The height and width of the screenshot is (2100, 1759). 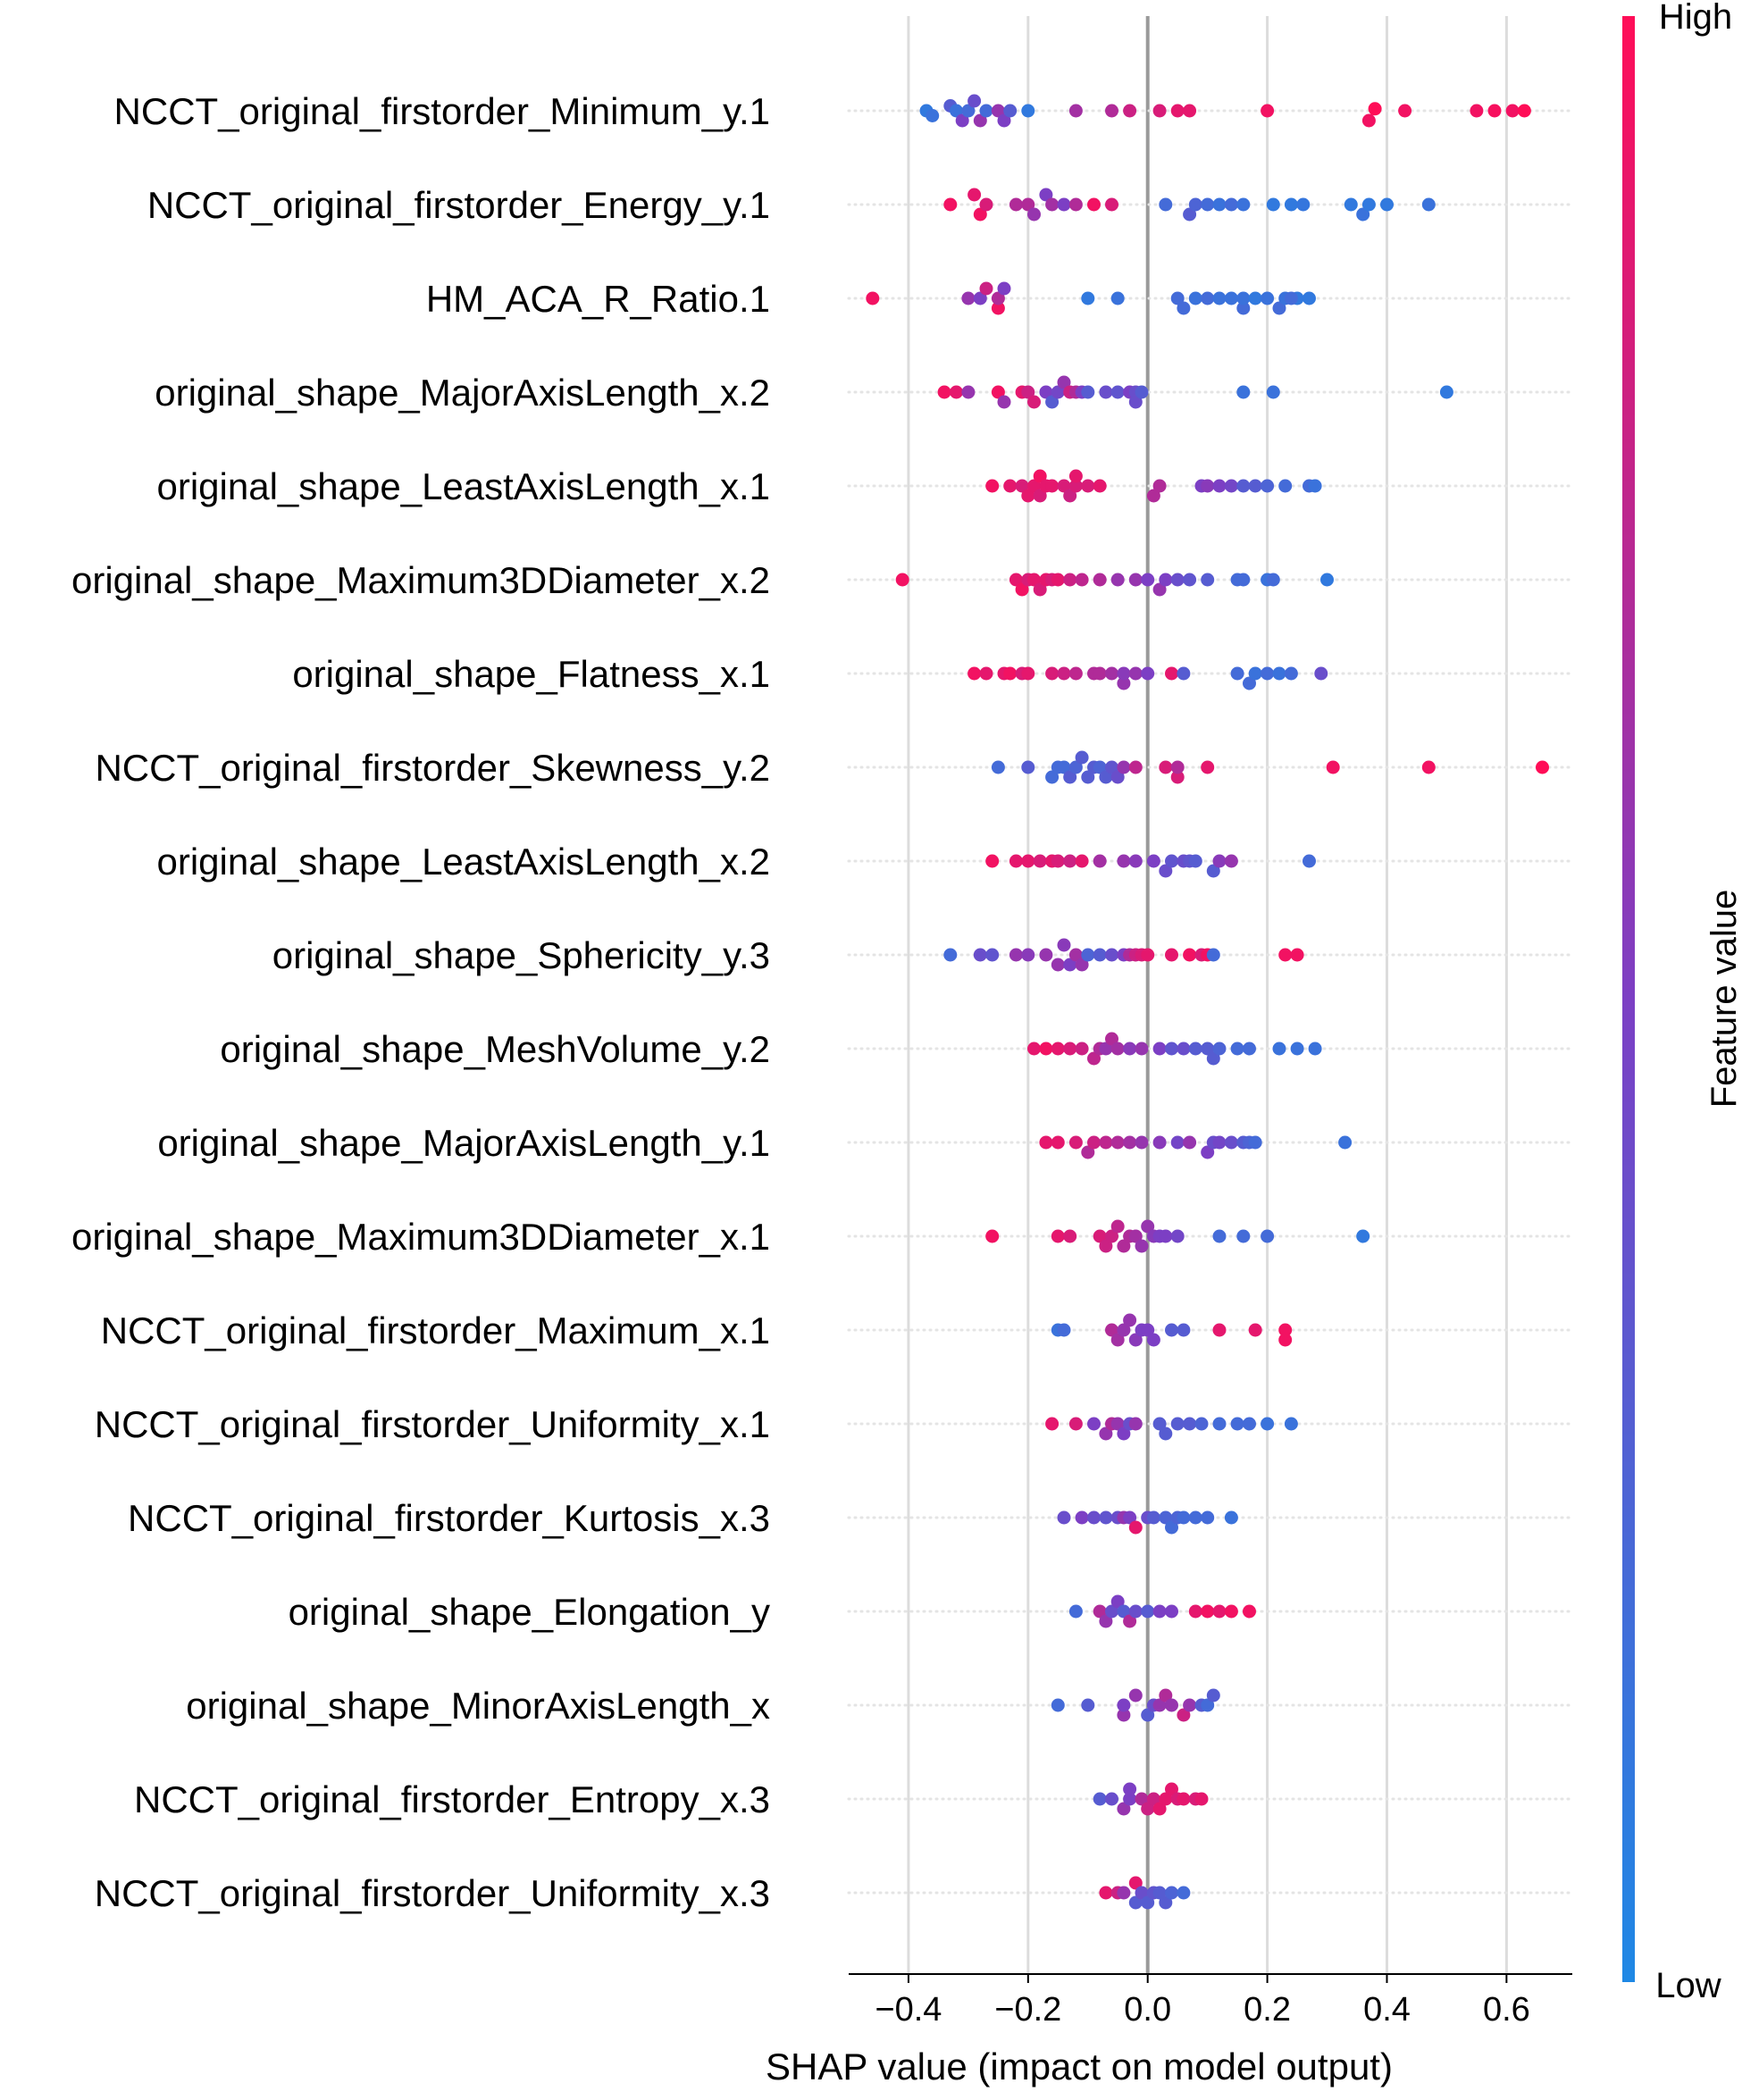 What do you see at coordinates (433, 768) in the screenshot?
I see `feature-label: NCCT_original_firstorder_Skewness_y.2` at bounding box center [433, 768].